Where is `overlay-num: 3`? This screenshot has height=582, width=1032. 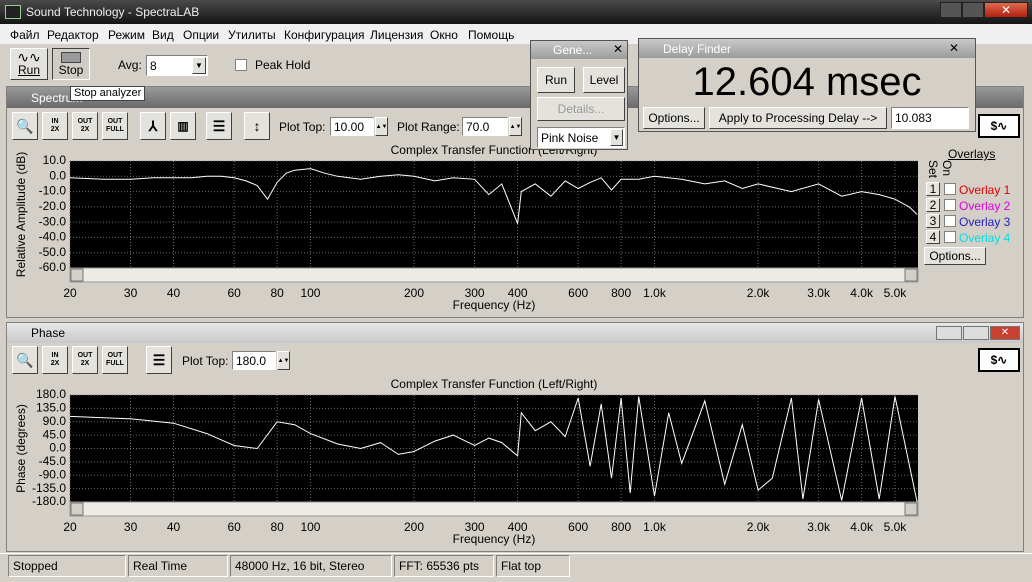 overlay-num: 3 is located at coordinates (933, 221).